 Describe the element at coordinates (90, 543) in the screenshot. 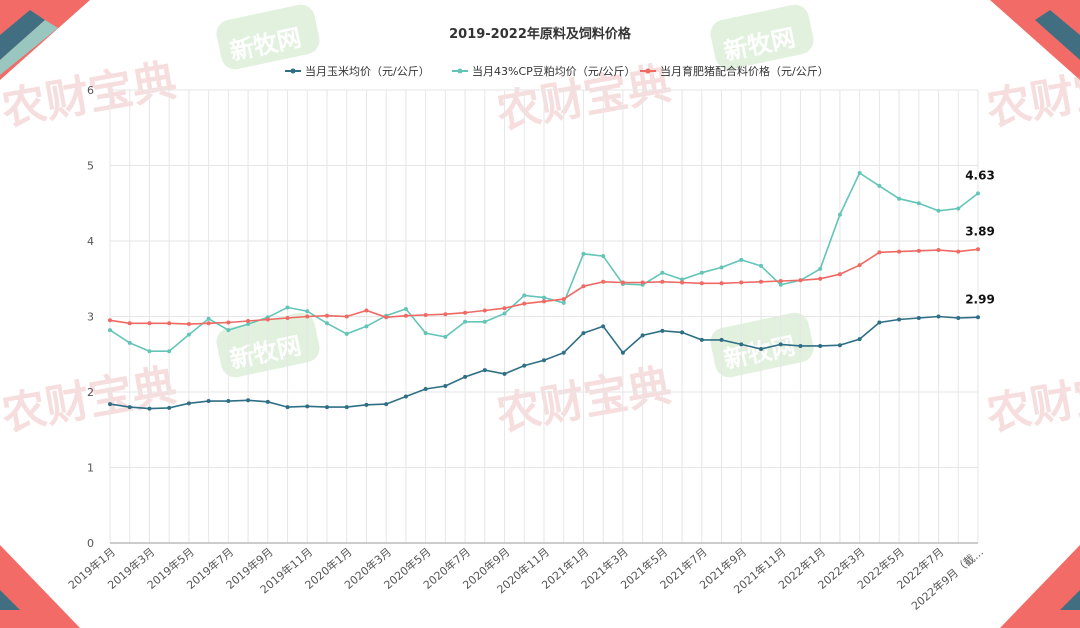

I see `y-tick-label: 0` at that location.